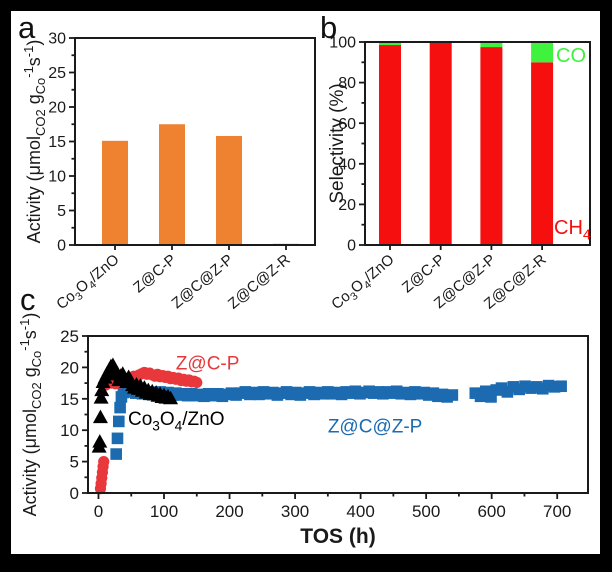 This screenshot has height=572, width=612. What do you see at coordinates (27, 27) in the screenshot?
I see `panel-letter-a: a` at bounding box center [27, 27].